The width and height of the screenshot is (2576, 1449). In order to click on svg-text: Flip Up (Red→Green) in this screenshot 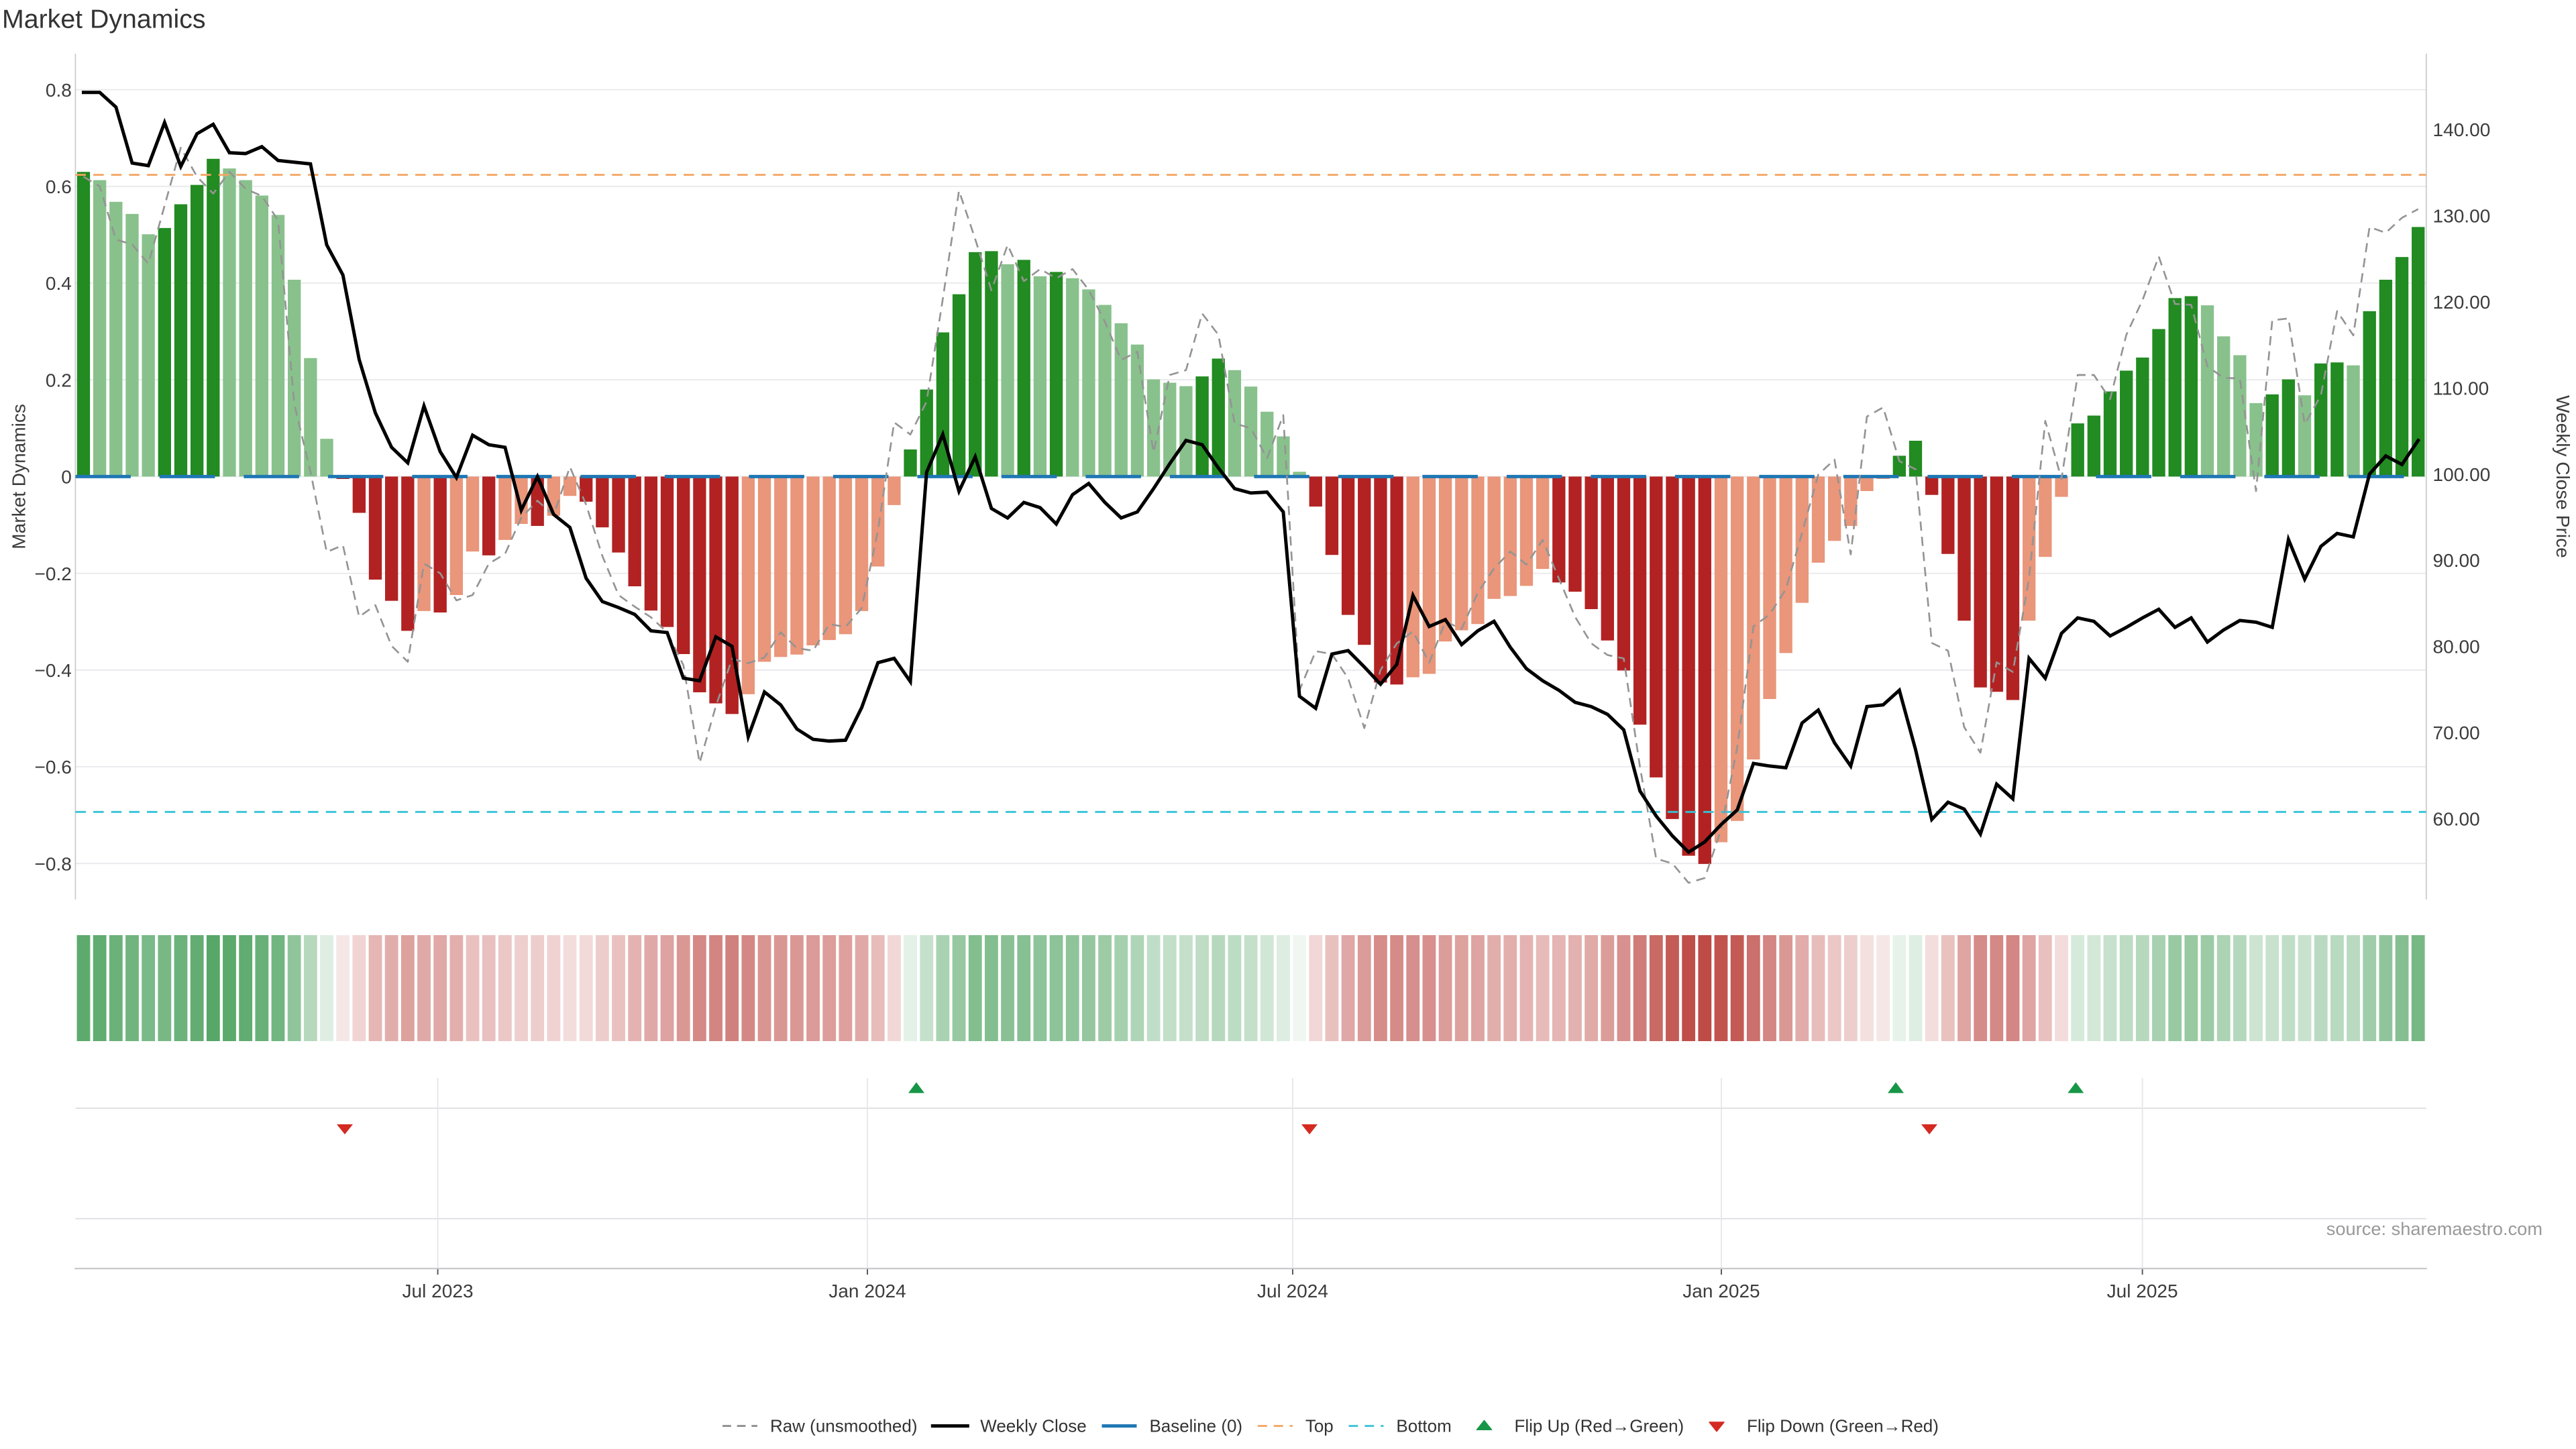, I will do `click(1599, 1426)`.